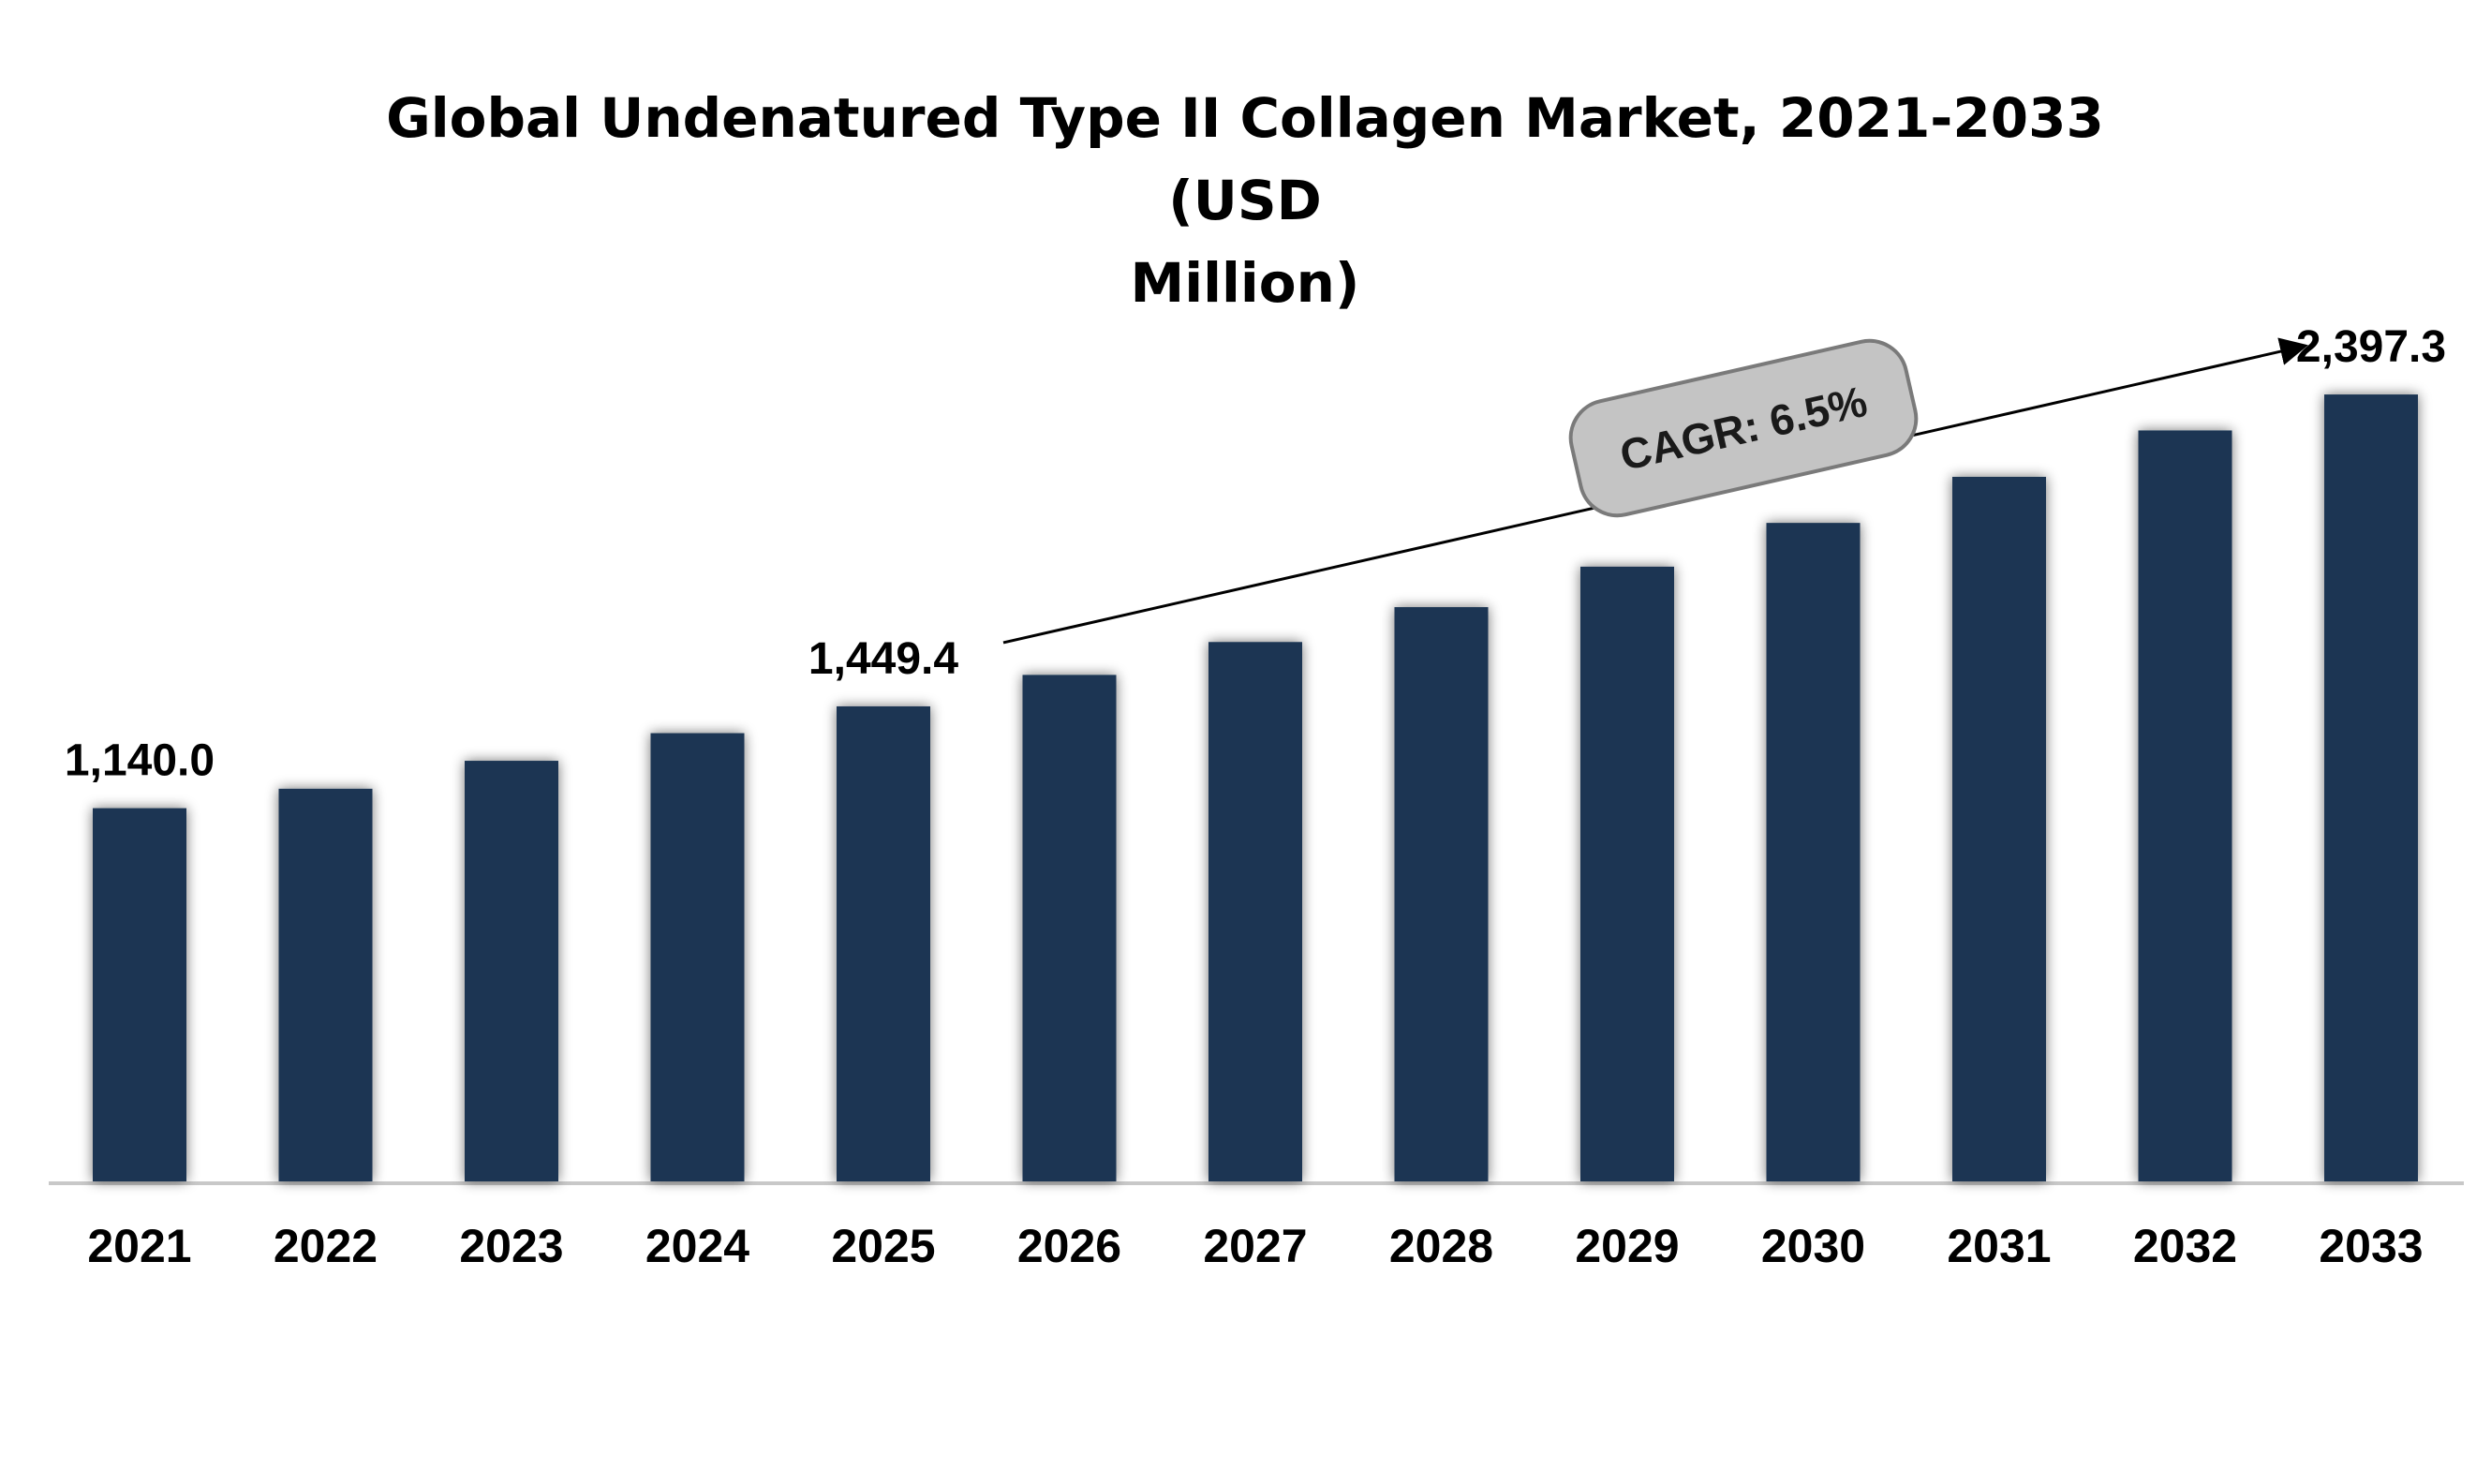 Image resolution: width=2491 pixels, height=1484 pixels. What do you see at coordinates (1814, 852) in the screenshot?
I see `bar-2030` at bounding box center [1814, 852].